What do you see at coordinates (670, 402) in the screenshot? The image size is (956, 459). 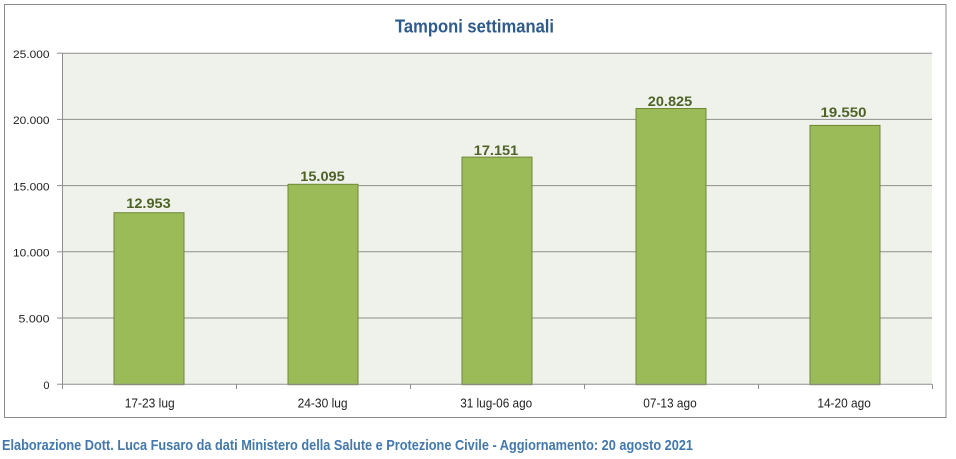 I see `svg-text: 07-13 ago` at bounding box center [670, 402].